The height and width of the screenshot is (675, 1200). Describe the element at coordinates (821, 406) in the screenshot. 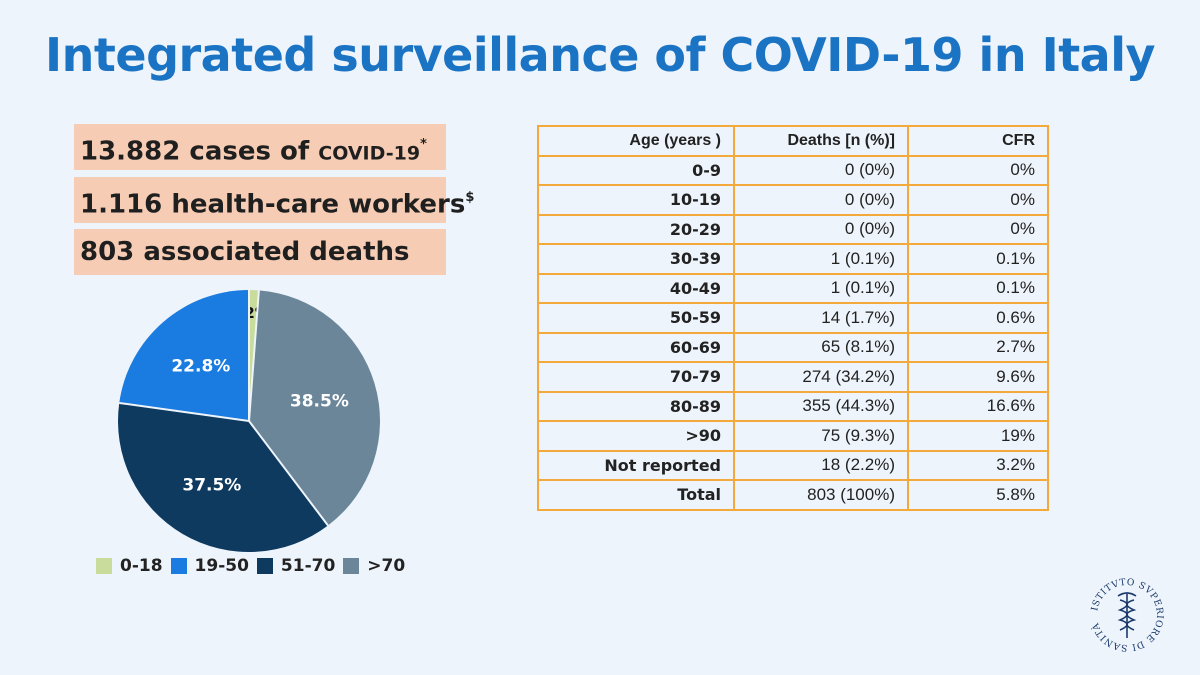

I see `cell-deaths: 355 (44.3%)` at that location.